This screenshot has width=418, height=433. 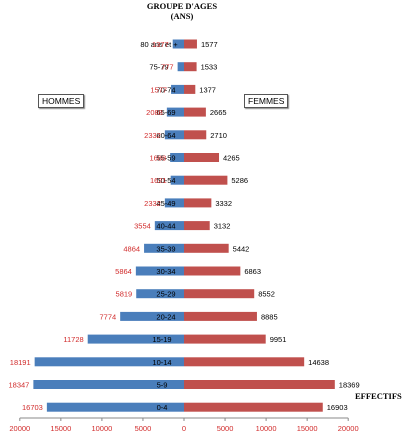 I want to click on age-label: 70-74, so click(x=165, y=89).